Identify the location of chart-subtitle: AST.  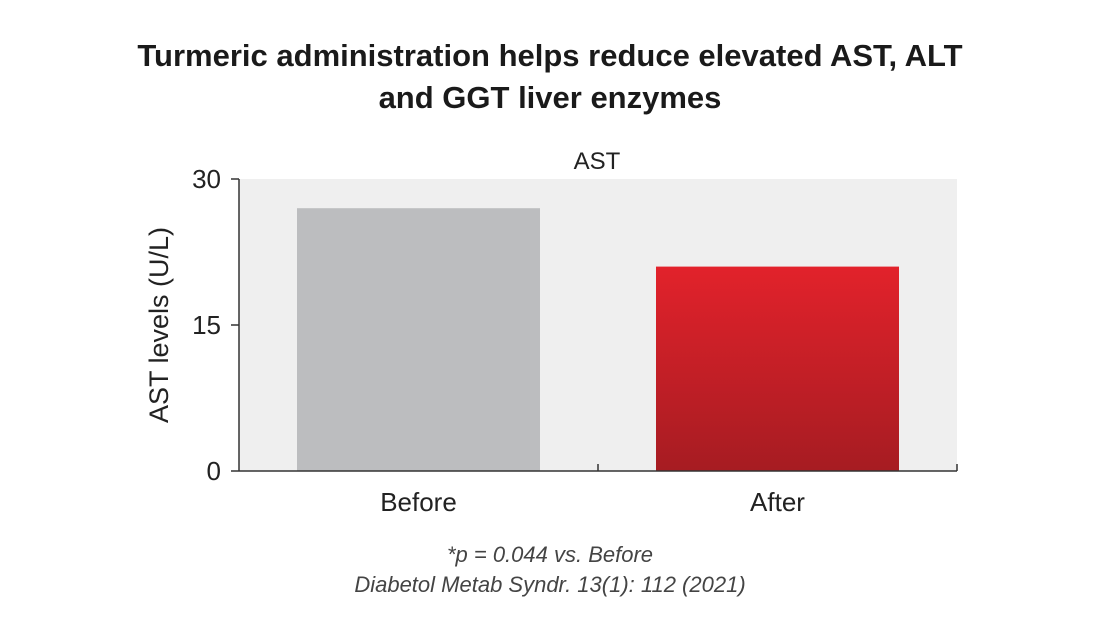
(597, 161).